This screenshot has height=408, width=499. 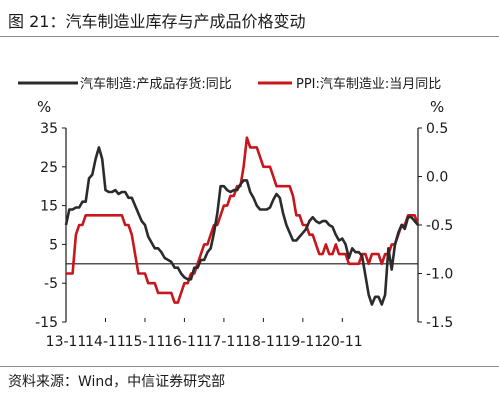 I want to click on x-tick-label: 16-11, so click(x=184, y=342).